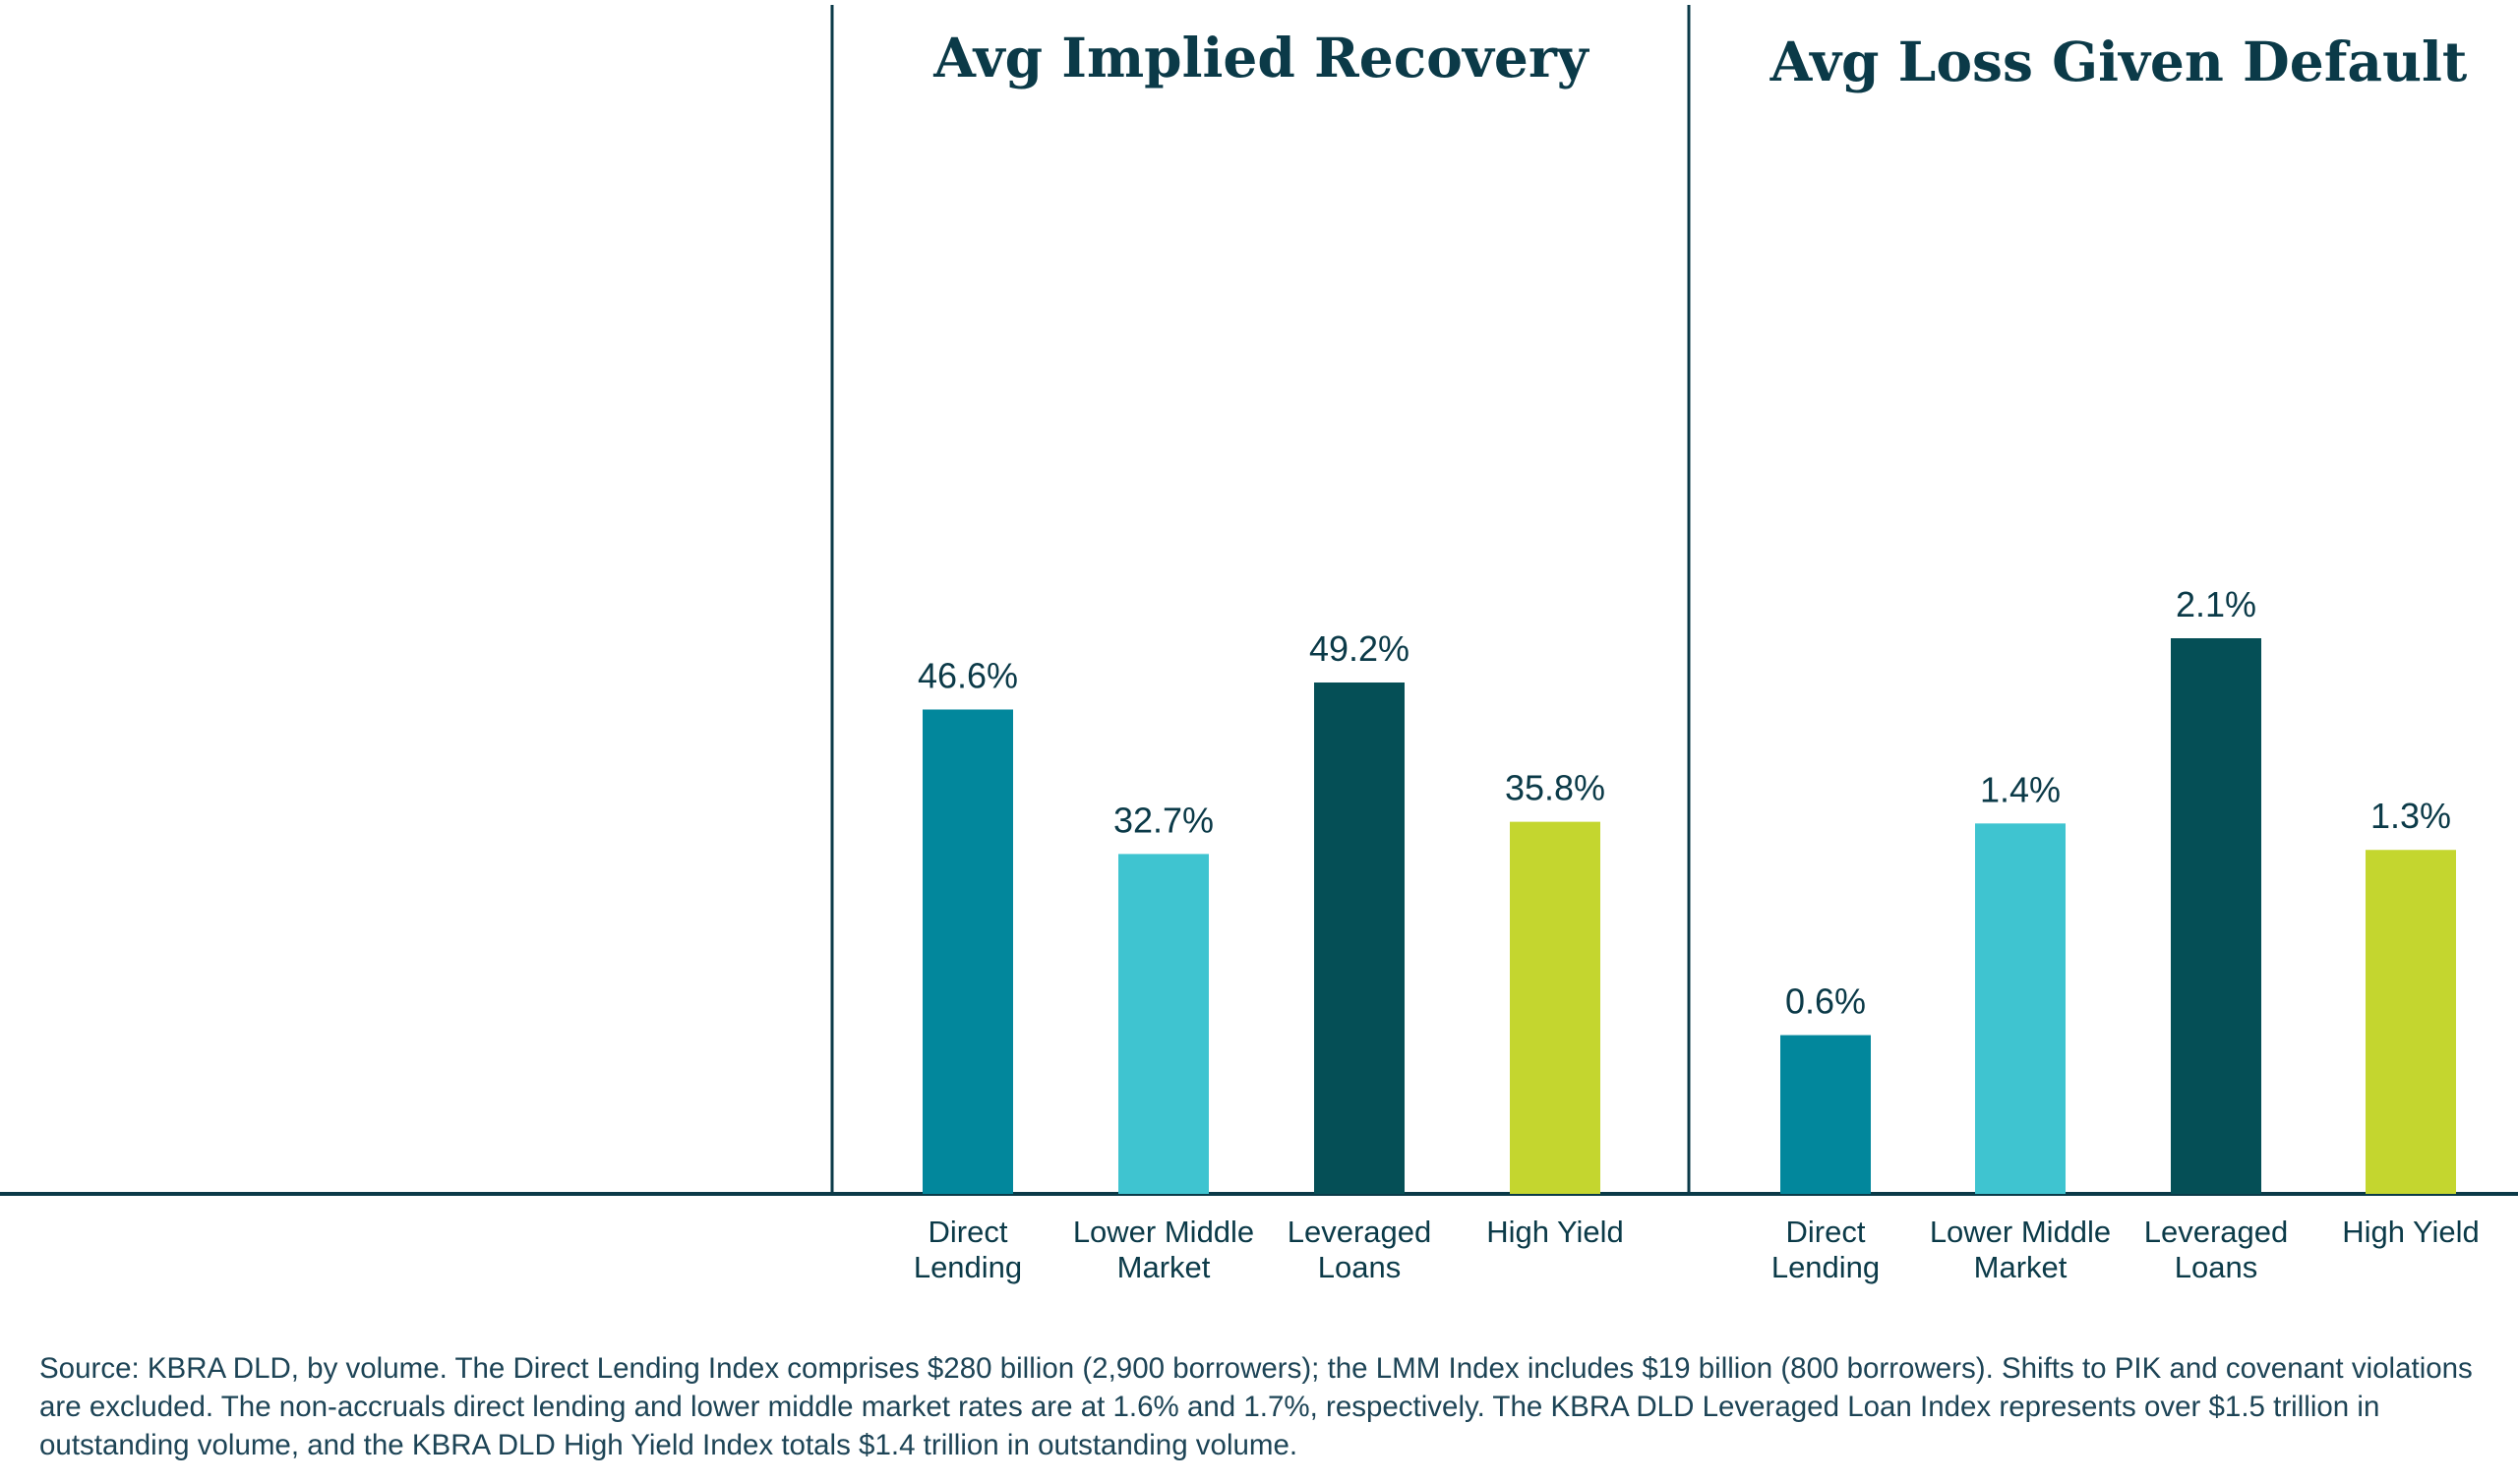 This screenshot has width=2518, height=1484. I want to click on avg-implied-recovery-category-label-2-1: Loans, so click(1359, 1267).